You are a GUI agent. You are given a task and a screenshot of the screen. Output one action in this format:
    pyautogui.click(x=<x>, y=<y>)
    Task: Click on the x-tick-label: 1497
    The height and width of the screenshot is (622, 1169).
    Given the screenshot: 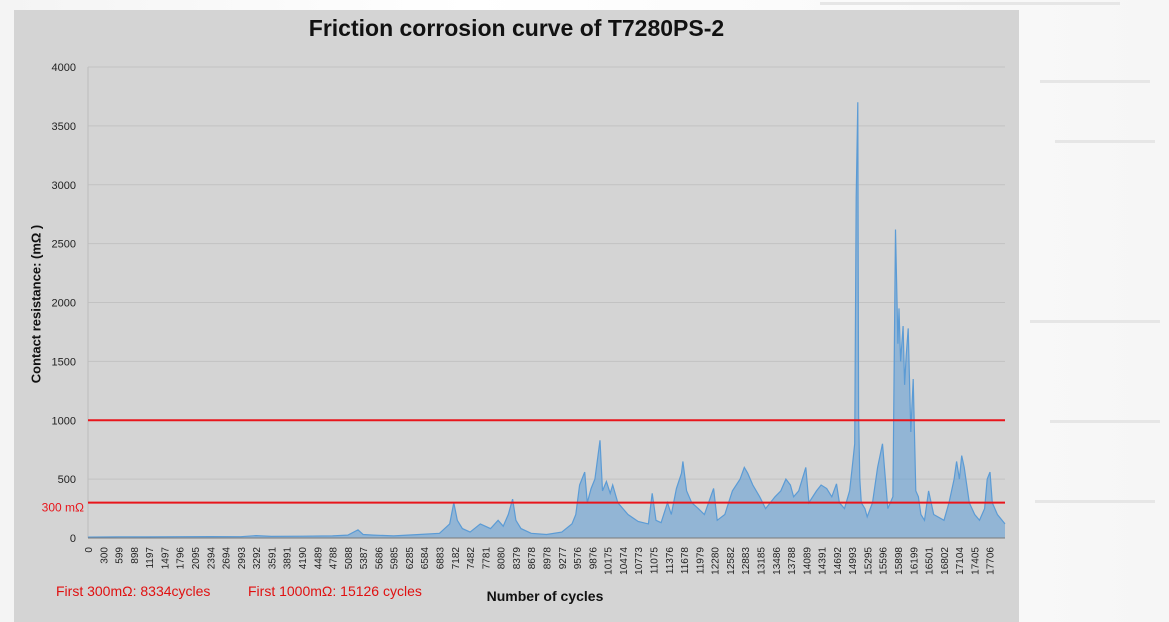 What is the action you would take?
    pyautogui.click(x=165, y=558)
    